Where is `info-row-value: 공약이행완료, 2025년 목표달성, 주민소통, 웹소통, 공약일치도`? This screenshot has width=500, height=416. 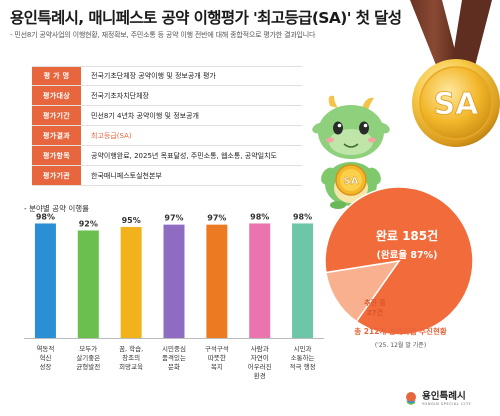 info-row-value: 공약이행완료, 2025년 목표달성, 주민소통, 웹소통, 공약일치도 is located at coordinates (184, 155).